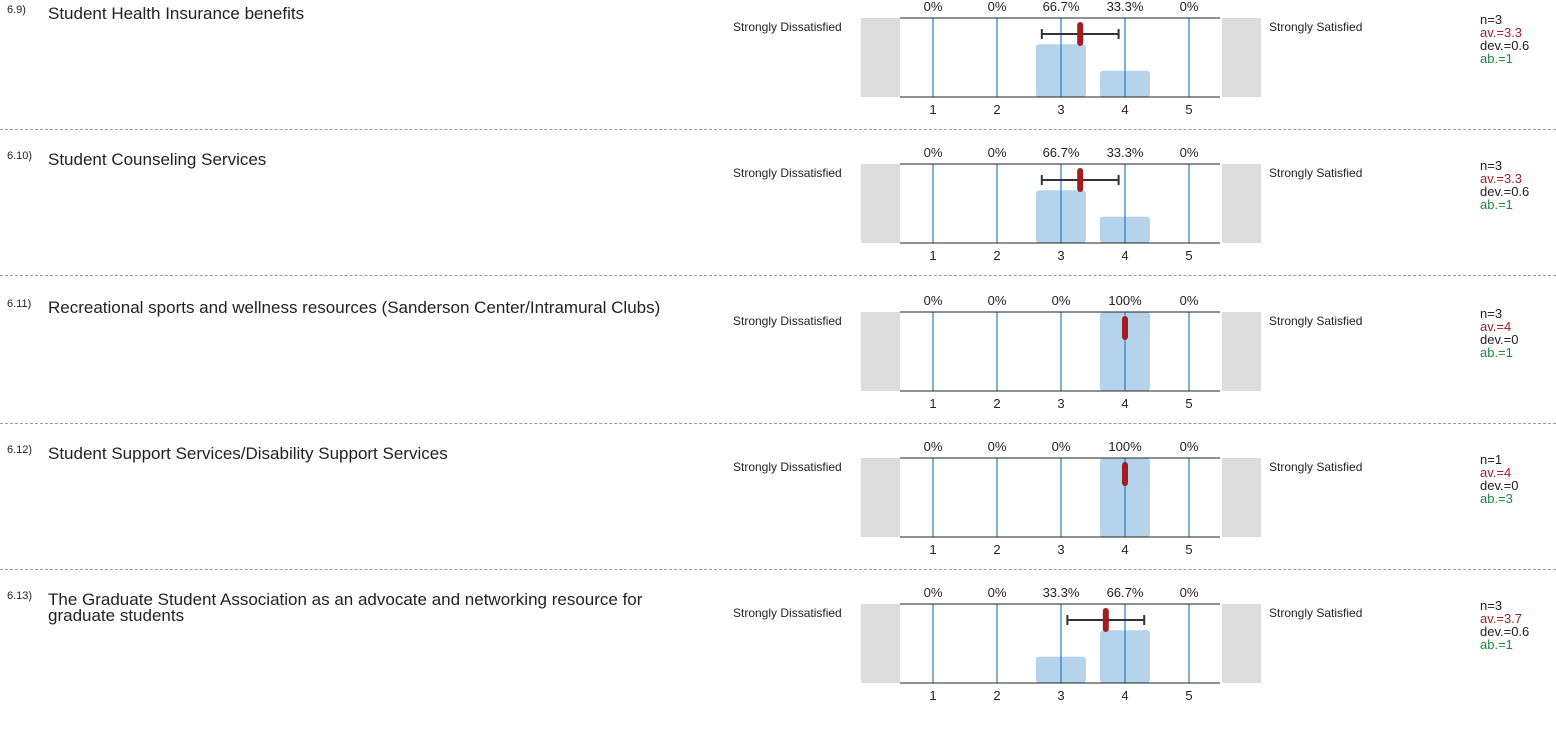  What do you see at coordinates (1501, 618) in the screenshot?
I see `stat-average: av.=3.7` at bounding box center [1501, 618].